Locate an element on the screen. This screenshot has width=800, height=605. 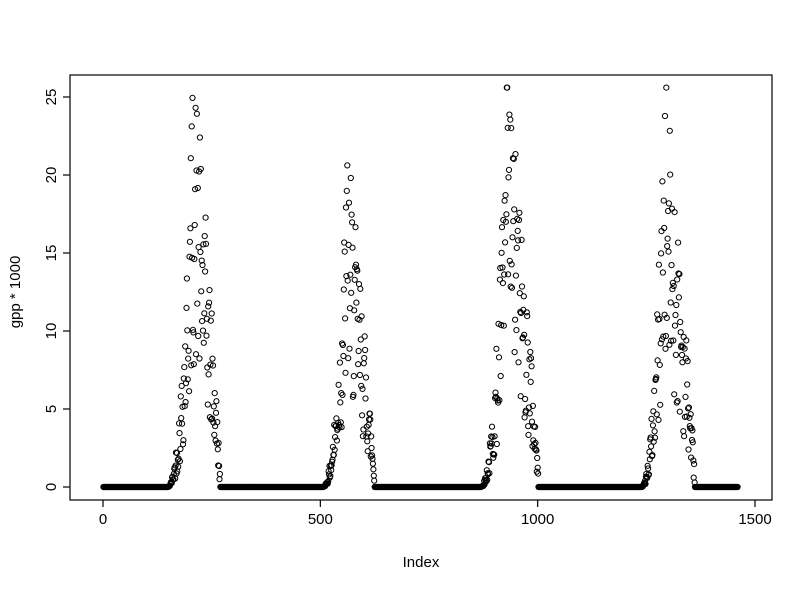
y-axis: 0 5 10 15 20 25 is located at coordinates (56, 290).